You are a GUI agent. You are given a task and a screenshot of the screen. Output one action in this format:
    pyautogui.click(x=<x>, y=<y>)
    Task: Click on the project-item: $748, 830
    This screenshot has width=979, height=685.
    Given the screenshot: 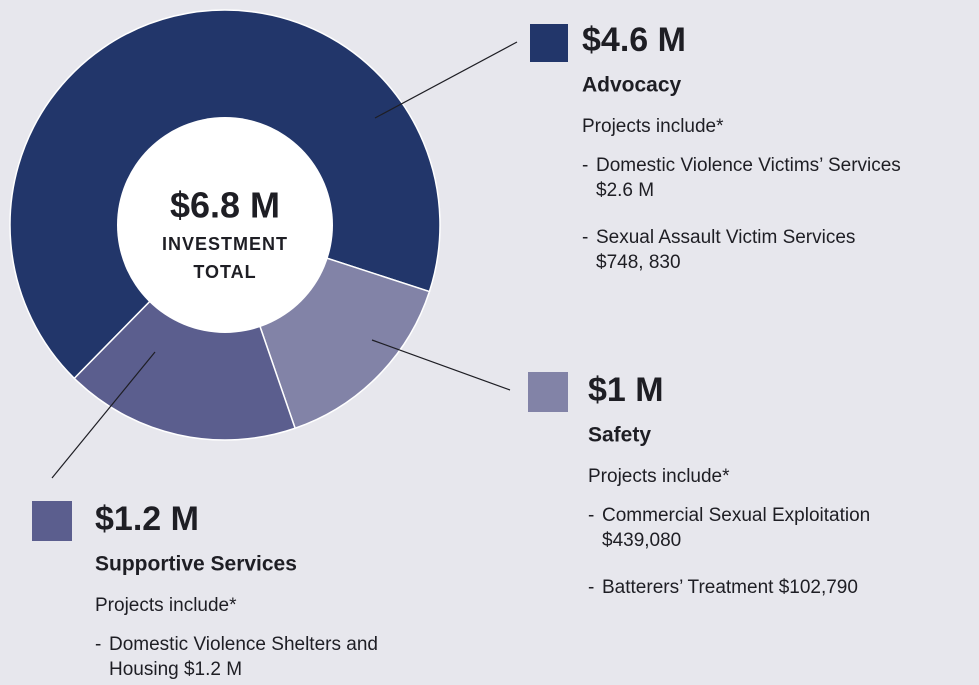 What is the action you would take?
    pyautogui.click(x=638, y=262)
    